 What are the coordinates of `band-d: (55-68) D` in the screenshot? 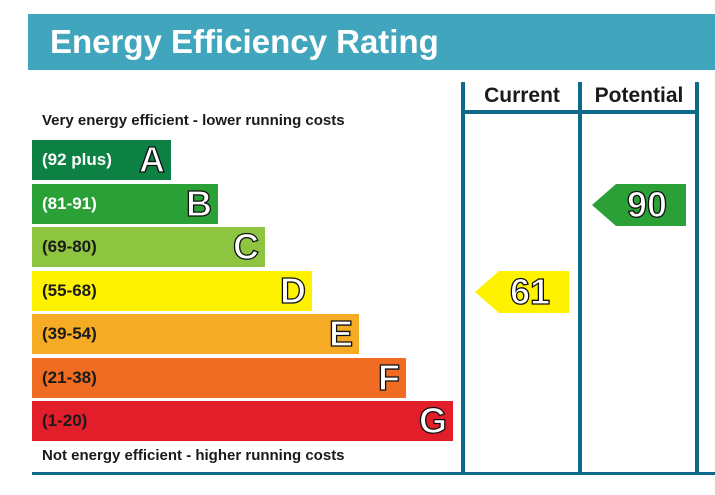 It's located at (172, 290).